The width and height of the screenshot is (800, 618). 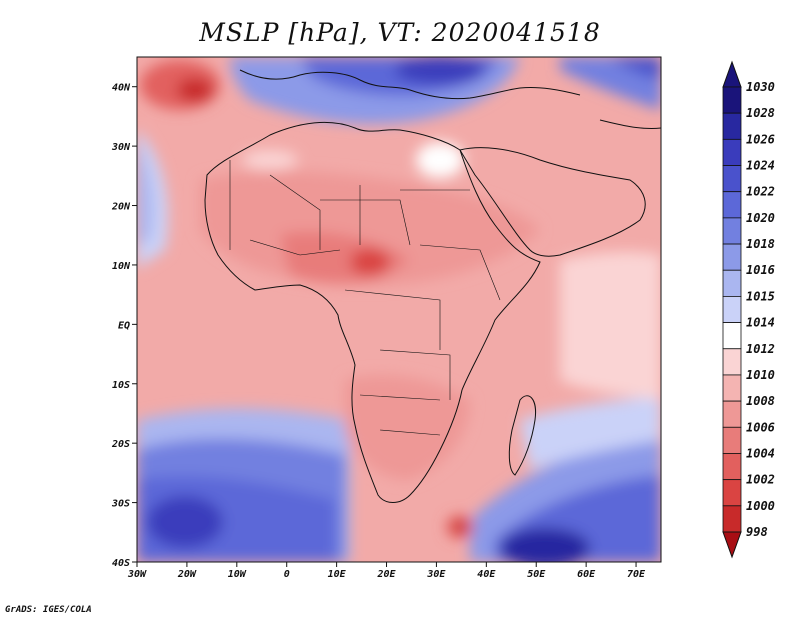 I want to click on map-title: MSLP [hPa], VT: 2020041518, so click(x=400, y=32).